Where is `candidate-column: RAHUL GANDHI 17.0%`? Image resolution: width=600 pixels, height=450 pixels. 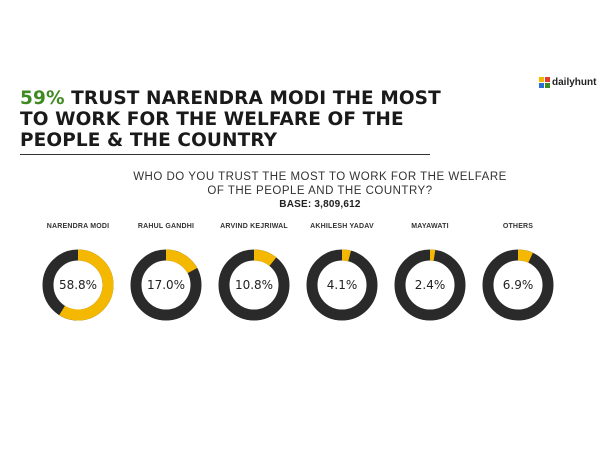
candidate-column: RAHUL GANDHI 17.0% is located at coordinates (166, 272).